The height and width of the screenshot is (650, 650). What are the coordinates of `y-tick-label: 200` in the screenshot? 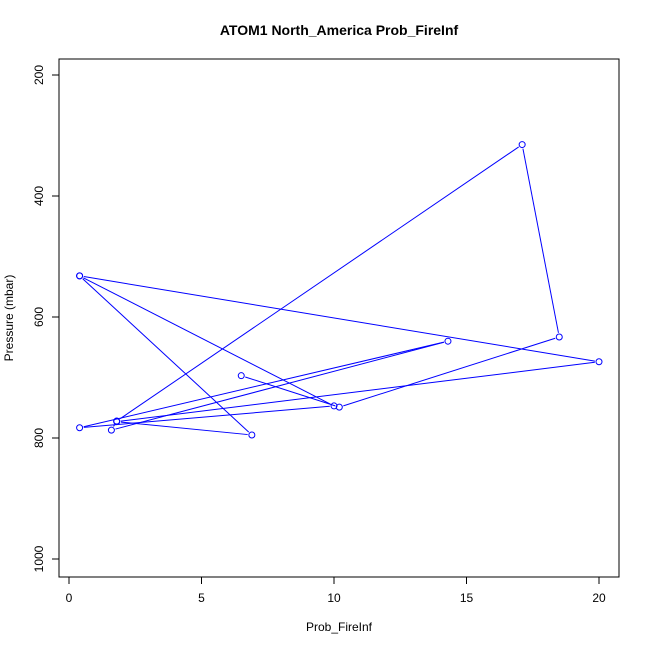 It's located at (39, 75).